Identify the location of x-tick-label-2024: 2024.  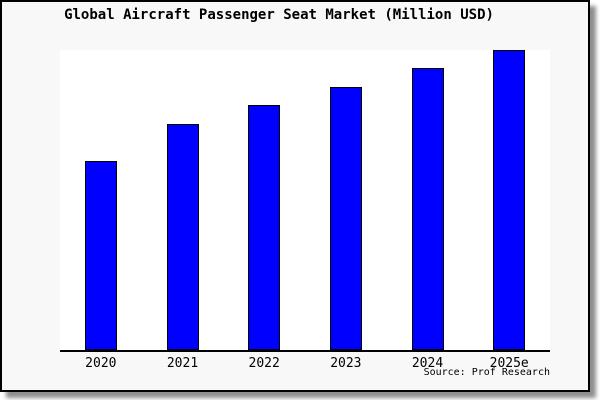
(427, 363).